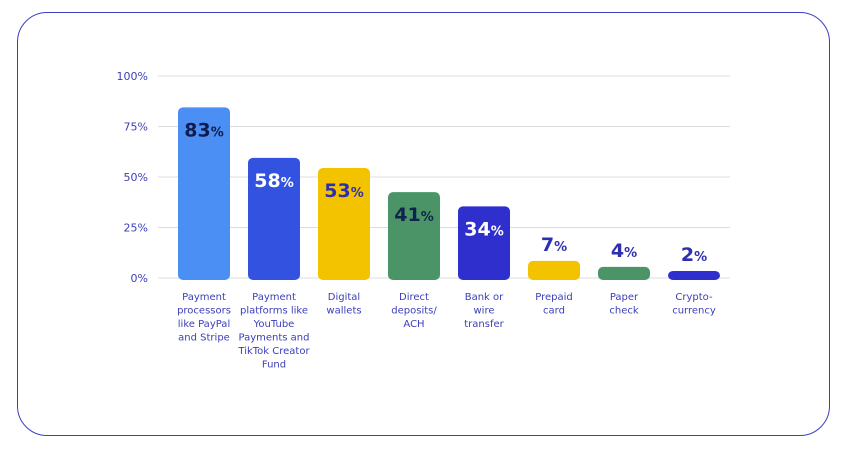 Image resolution: width=851 pixels, height=457 pixels. I want to click on y-tick-label: 75%, so click(136, 127).